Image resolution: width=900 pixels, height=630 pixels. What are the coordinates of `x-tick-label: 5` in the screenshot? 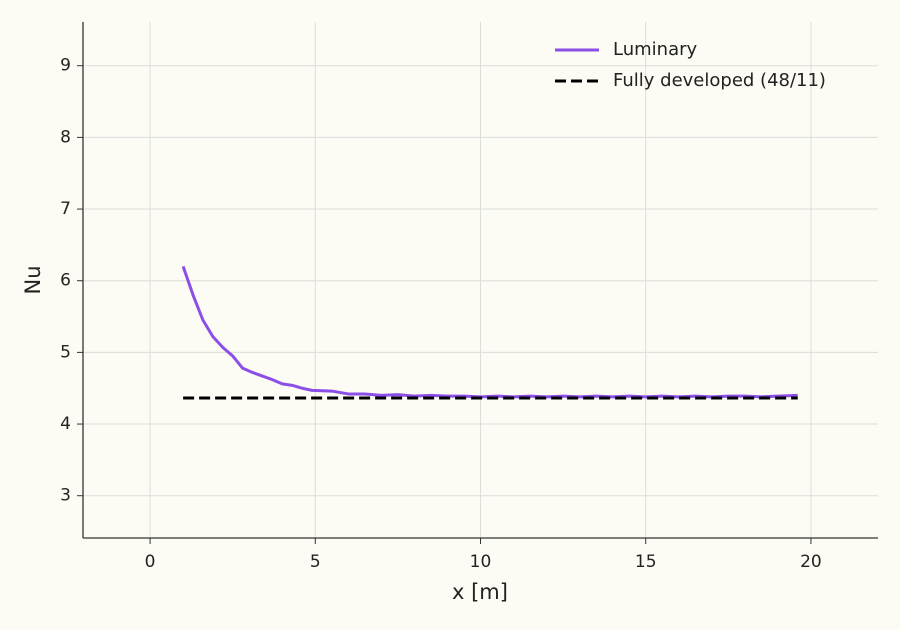 It's located at (315, 562).